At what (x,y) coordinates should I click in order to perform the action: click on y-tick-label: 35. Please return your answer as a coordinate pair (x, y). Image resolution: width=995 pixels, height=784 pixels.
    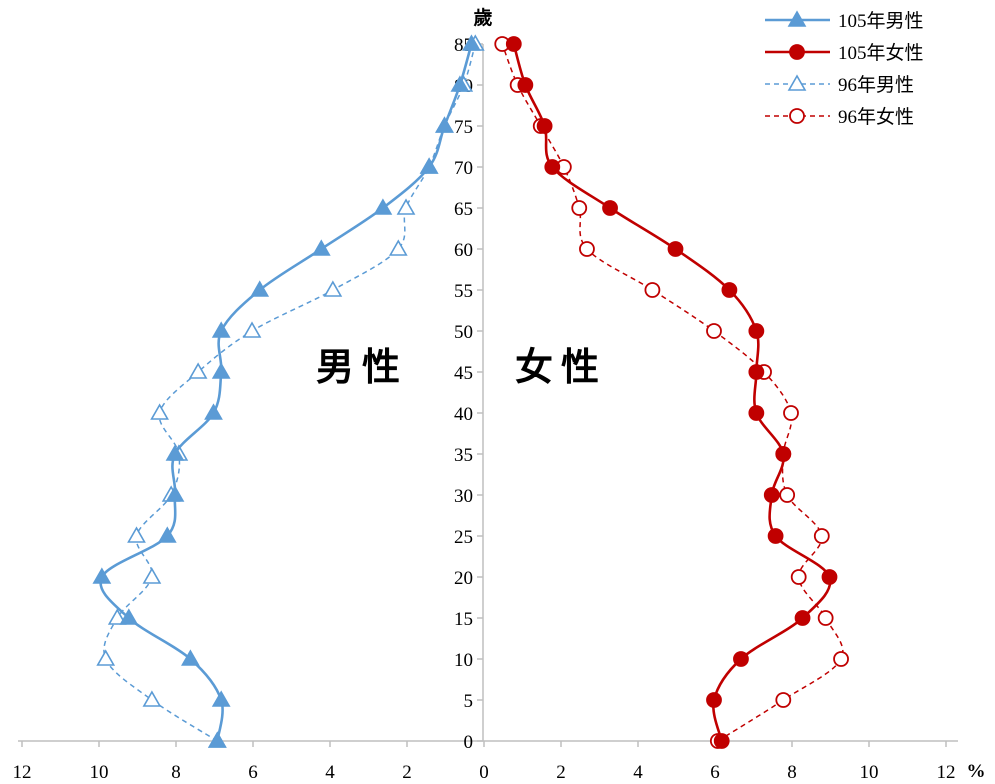
    Looking at the image, I should click on (463, 455).